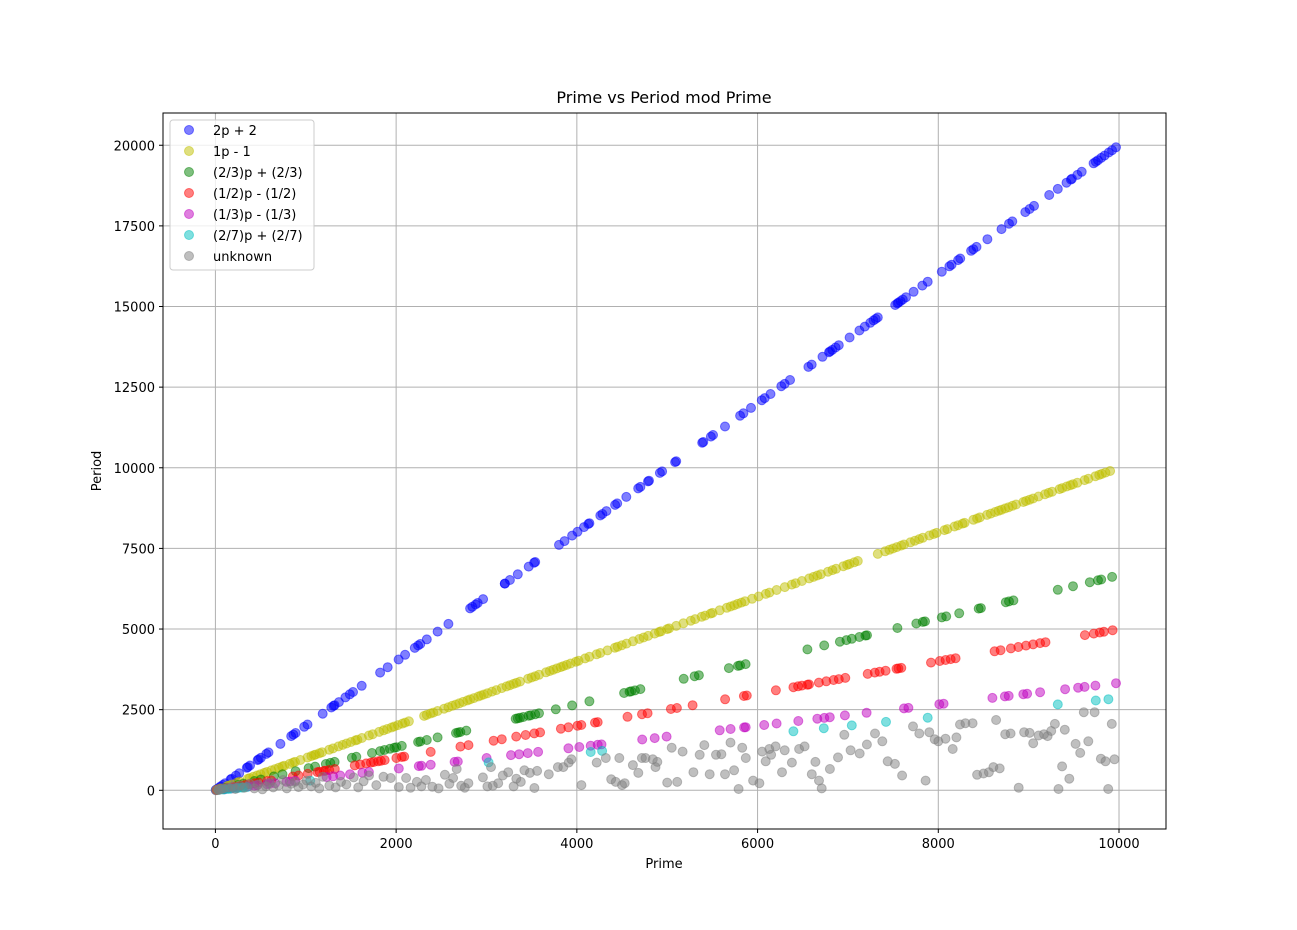  Describe the element at coordinates (134, 469) in the screenshot. I see `y-tick-label: 10000` at that location.